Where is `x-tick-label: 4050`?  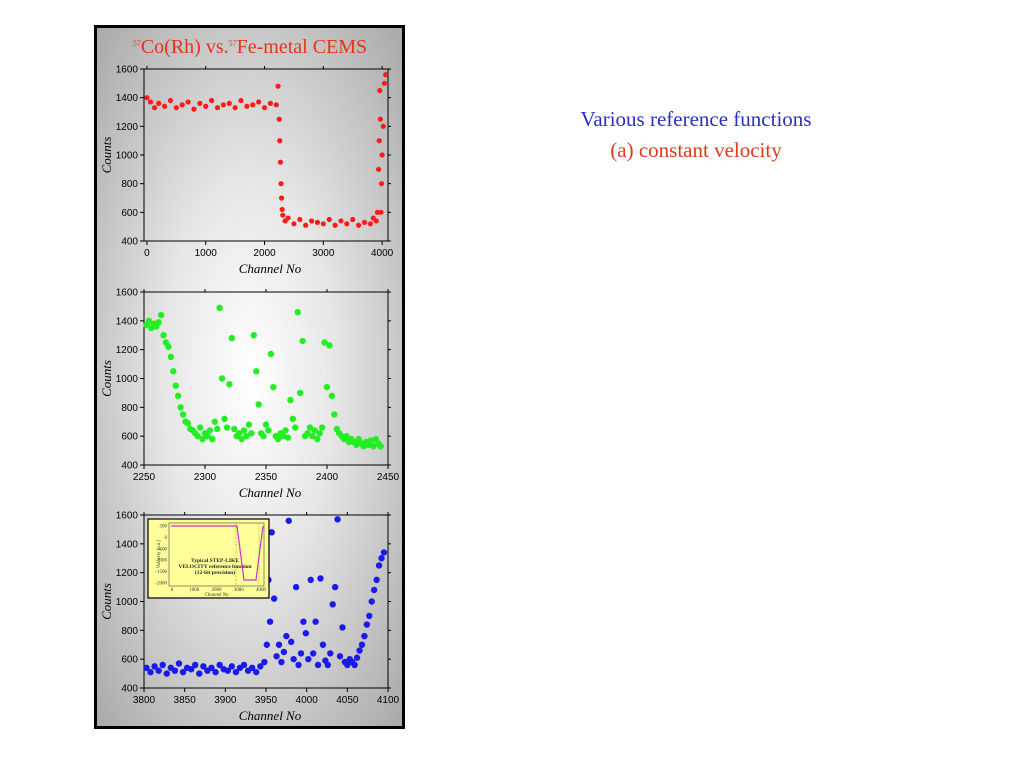 x-tick-label: 4050 is located at coordinates (347, 700).